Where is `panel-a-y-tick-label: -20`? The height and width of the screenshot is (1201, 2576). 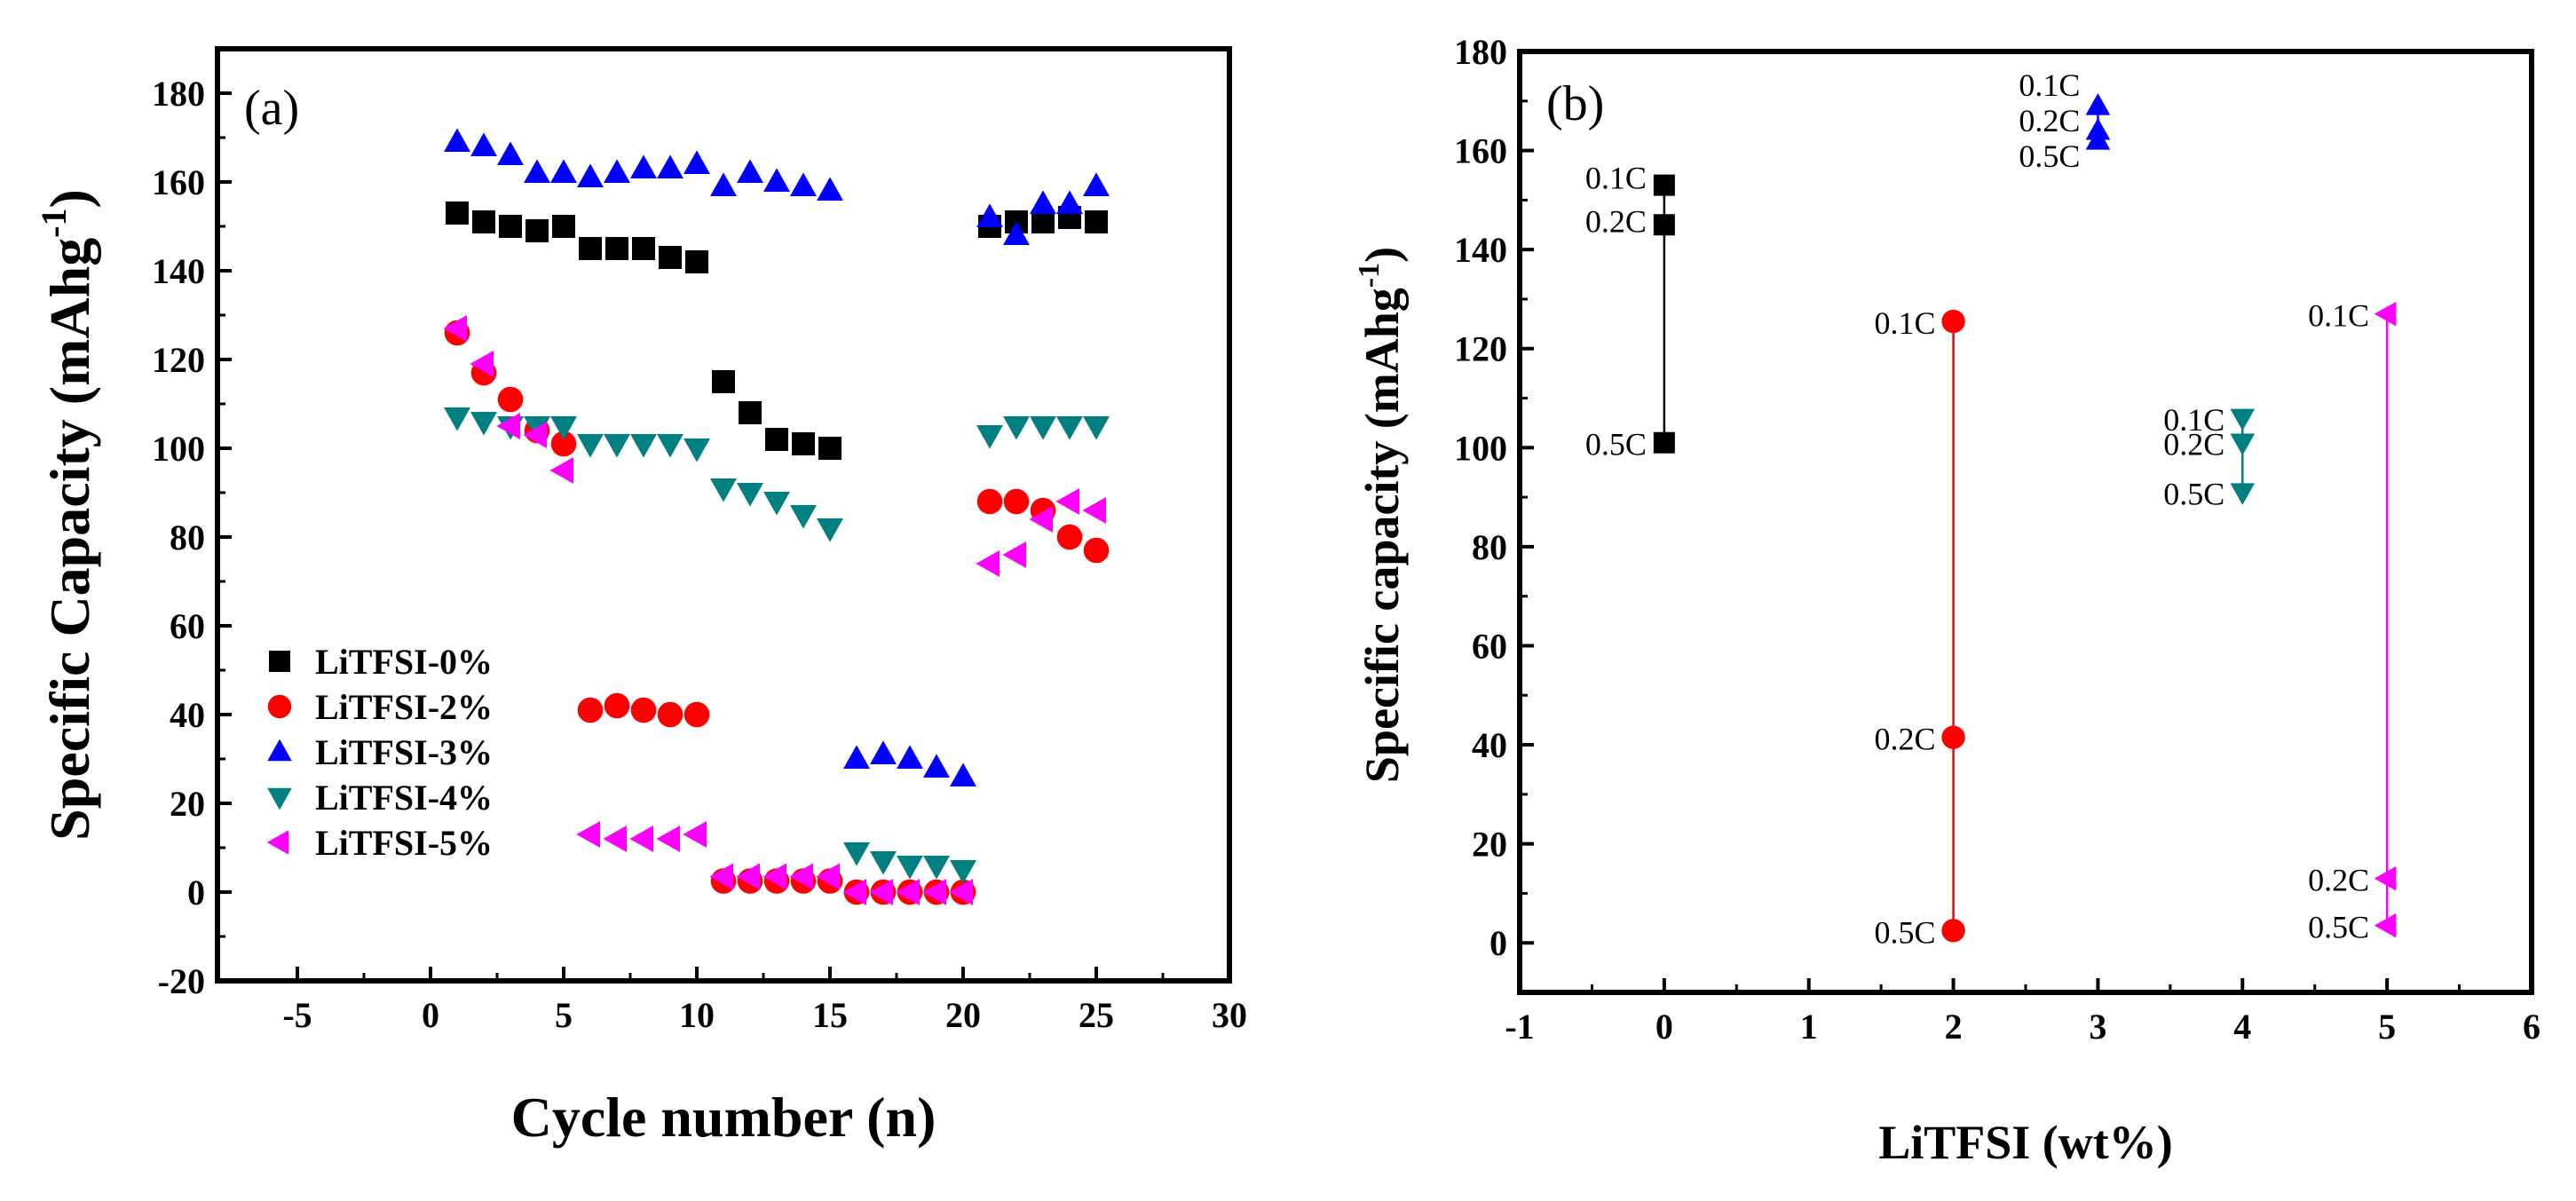
panel-a-y-tick-label: -20 is located at coordinates (181, 981).